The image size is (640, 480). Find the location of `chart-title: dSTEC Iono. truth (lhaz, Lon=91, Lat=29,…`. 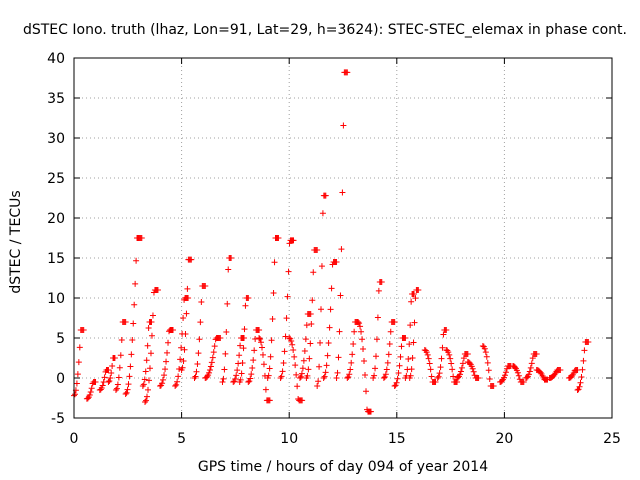

chart-title: dSTEC Iono. truth (lhaz, Lon=91, Lat=29,… is located at coordinates (325, 30).